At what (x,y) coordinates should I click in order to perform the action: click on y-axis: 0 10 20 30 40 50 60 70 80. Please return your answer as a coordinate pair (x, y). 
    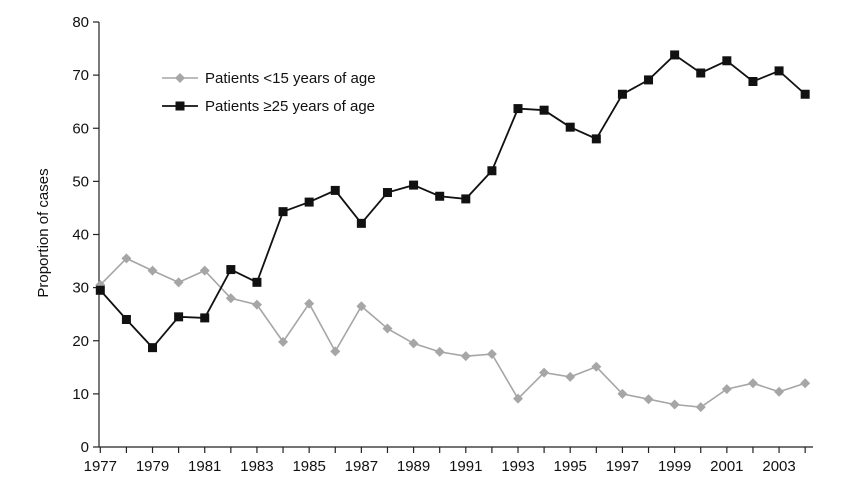
    Looking at the image, I should click on (86, 235).